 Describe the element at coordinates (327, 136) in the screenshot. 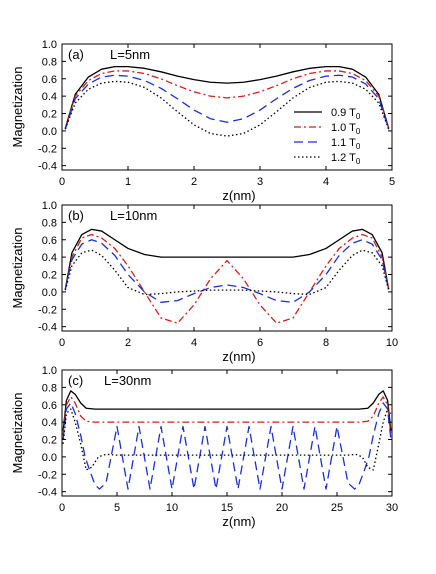

I see `legend: 0.9 T01.0 T01.1 T01.2 T0` at that location.